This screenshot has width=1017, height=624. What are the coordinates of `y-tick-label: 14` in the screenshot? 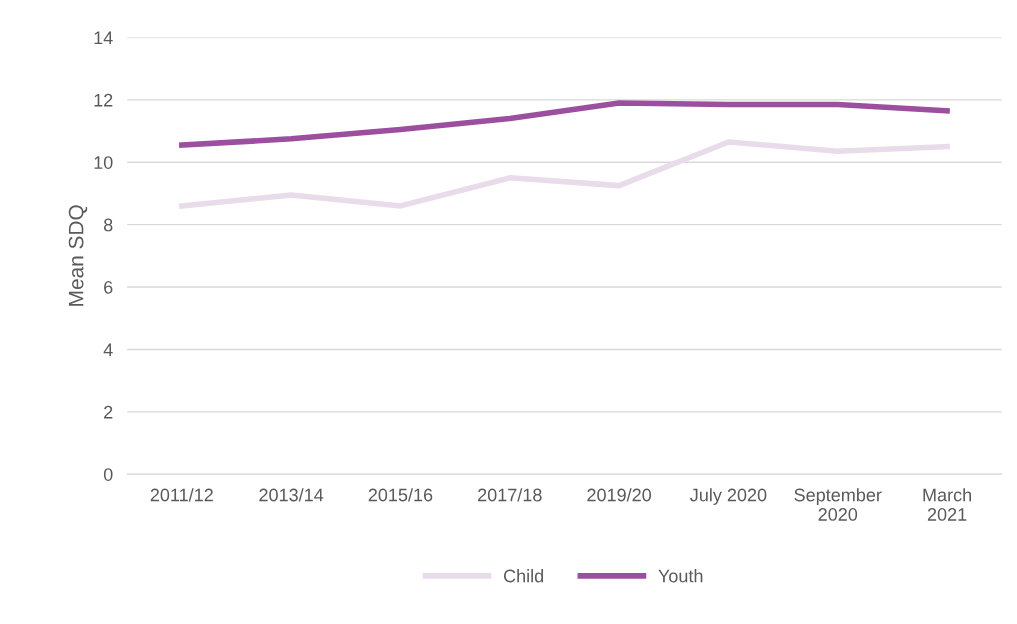 It's located at (103, 37).